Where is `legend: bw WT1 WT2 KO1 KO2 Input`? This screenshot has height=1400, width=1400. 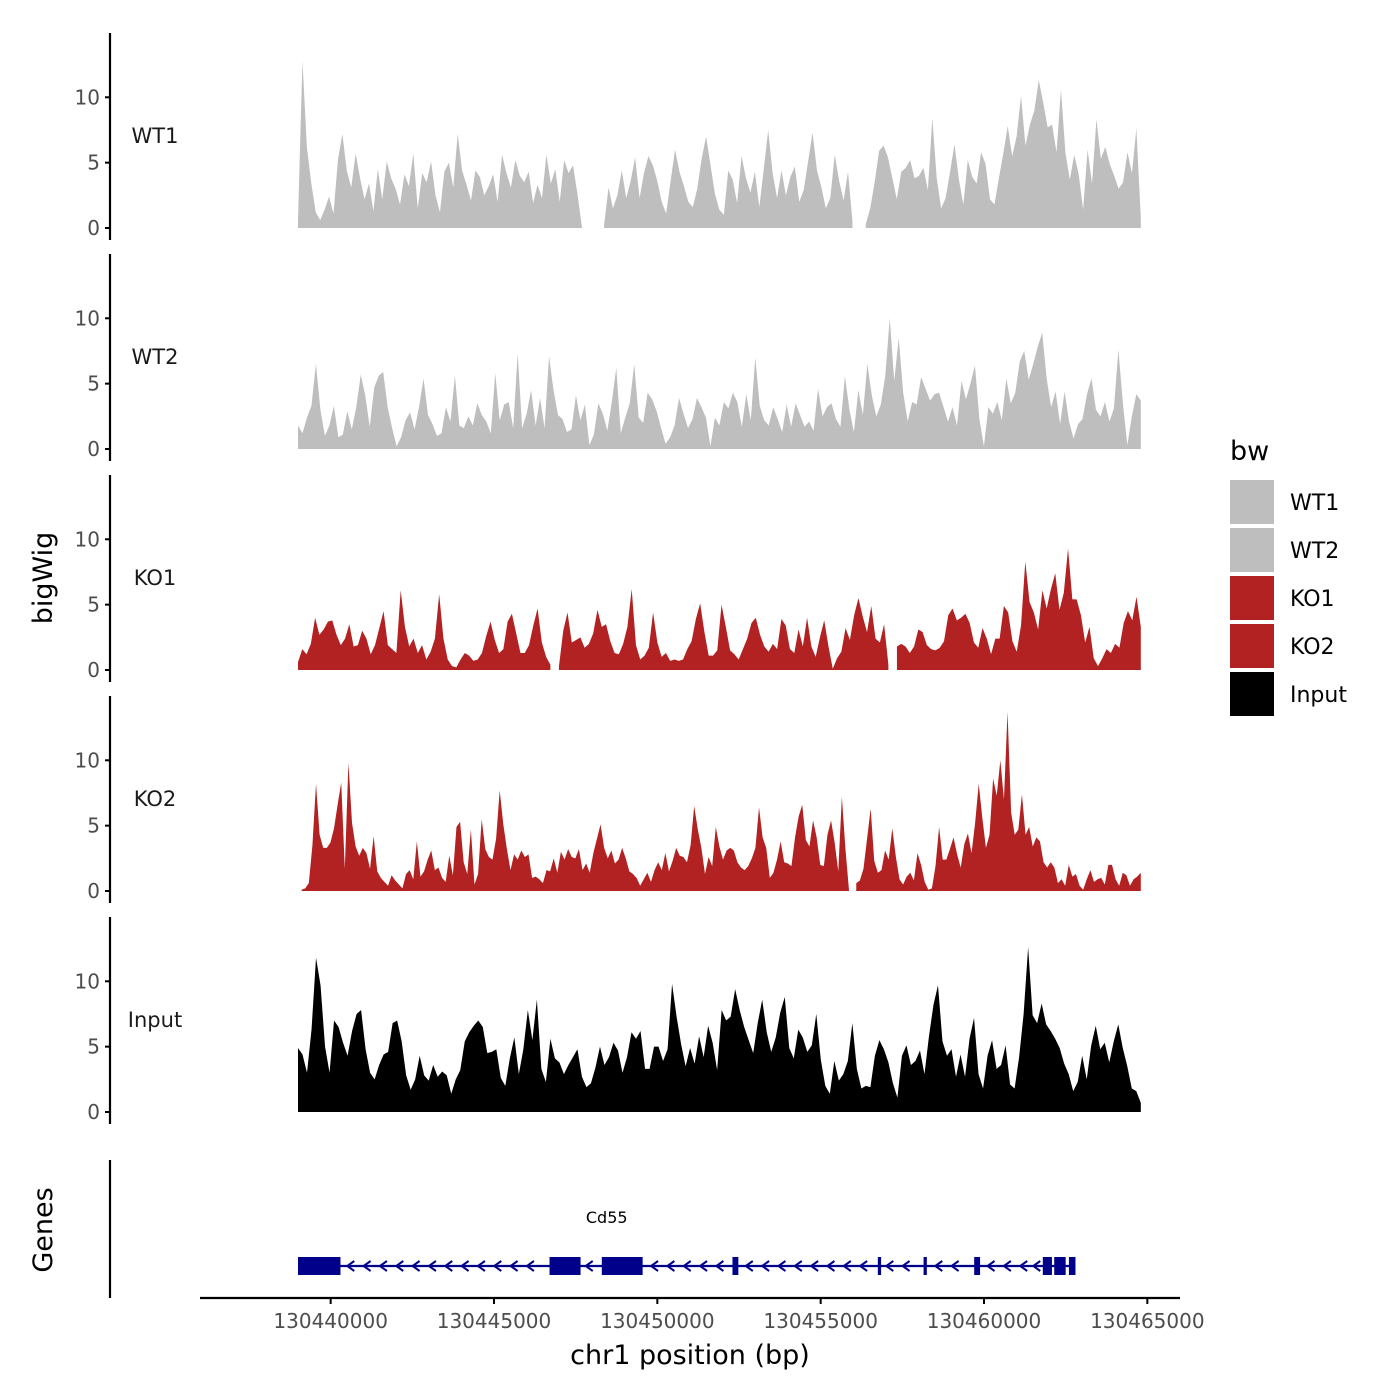 legend: bw WT1 WT2 KO1 KO2 Input is located at coordinates (1288, 576).